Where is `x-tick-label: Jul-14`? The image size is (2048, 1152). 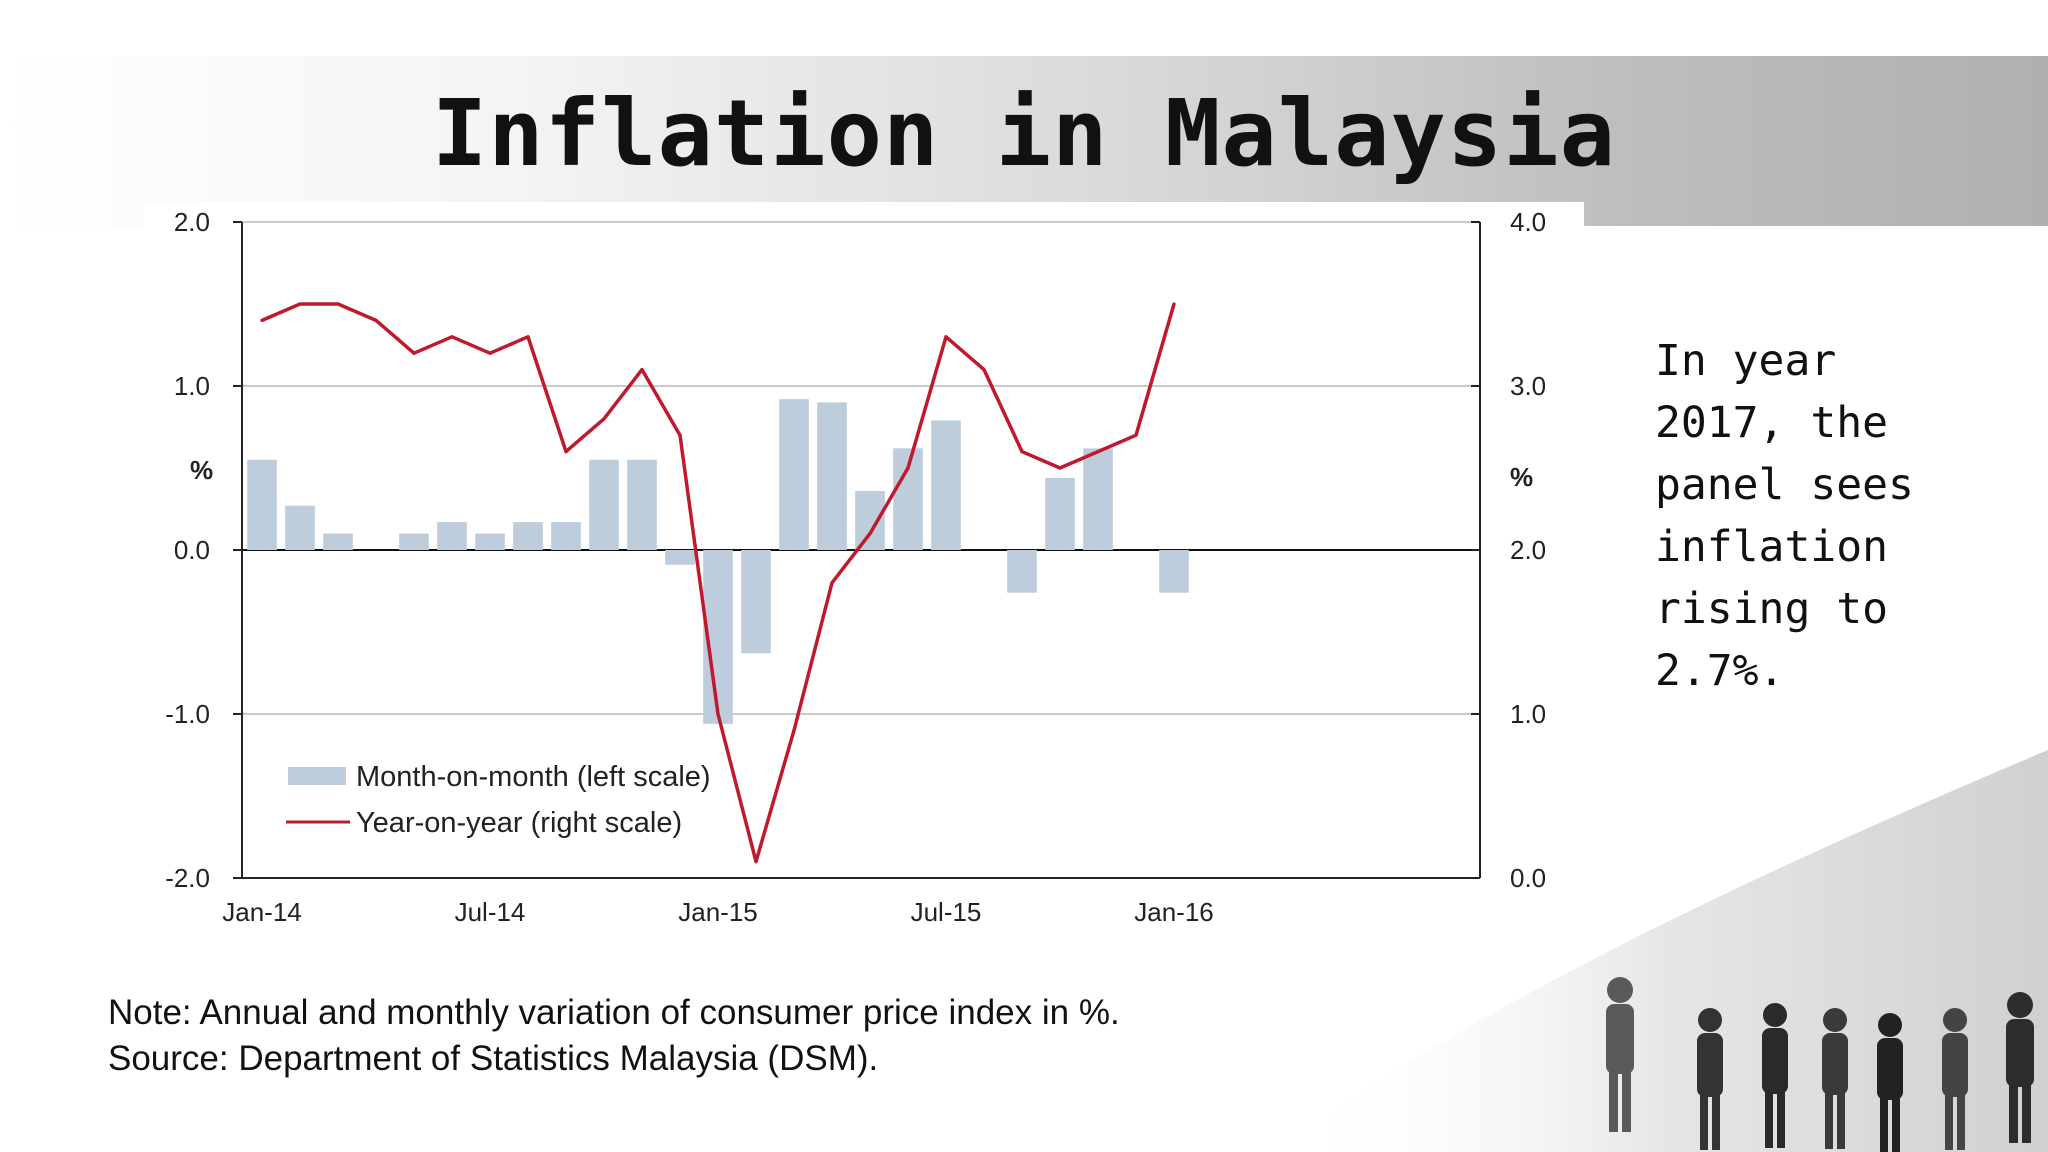 x-tick-label: Jul-14 is located at coordinates (490, 912).